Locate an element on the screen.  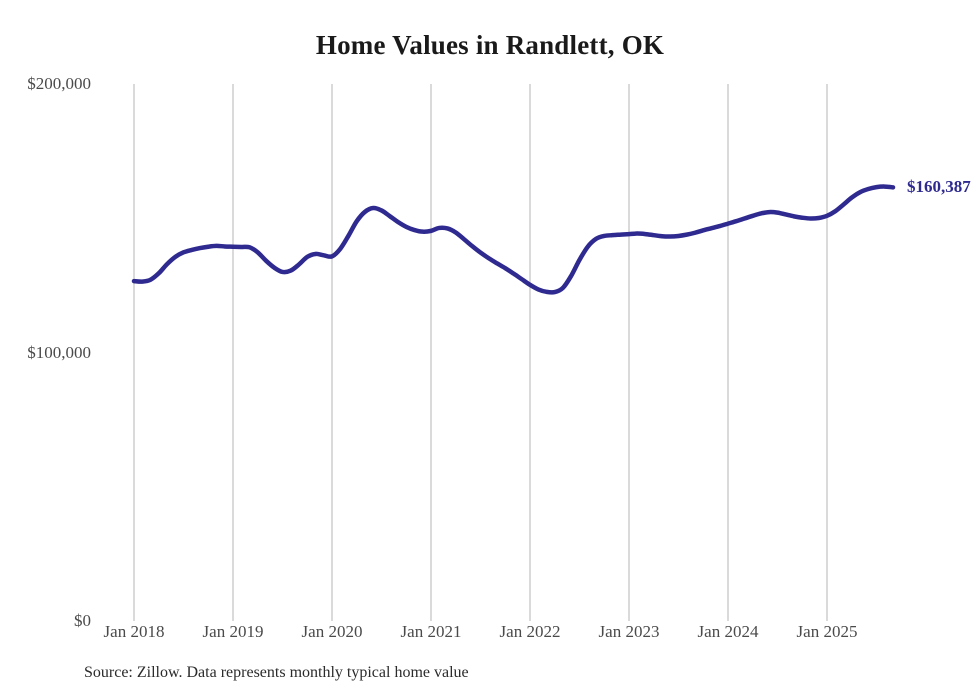
x-axis-tick-label: Jan 2024 is located at coordinates (728, 631).